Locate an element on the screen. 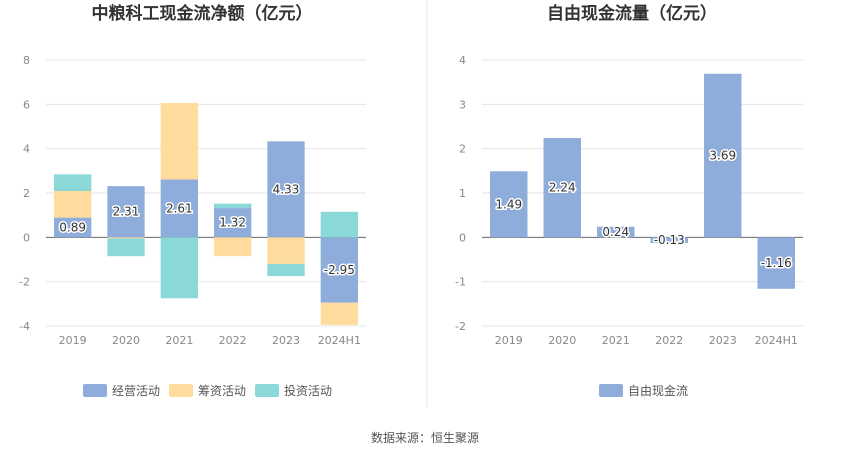  right-legend: 自由现金流 is located at coordinates (643, 390).